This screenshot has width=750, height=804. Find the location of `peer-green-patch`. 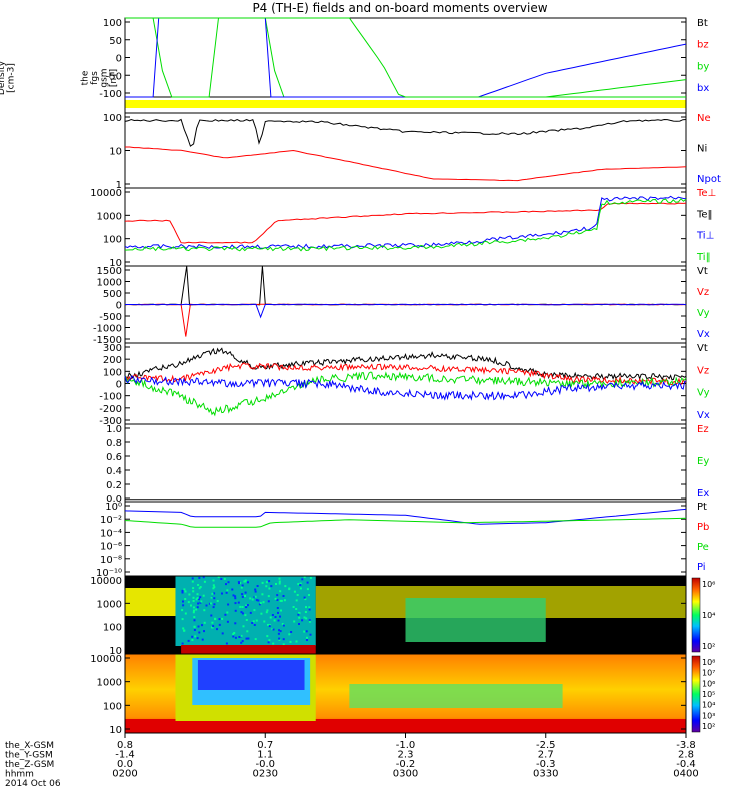

peer-green-patch is located at coordinates (456, 696).